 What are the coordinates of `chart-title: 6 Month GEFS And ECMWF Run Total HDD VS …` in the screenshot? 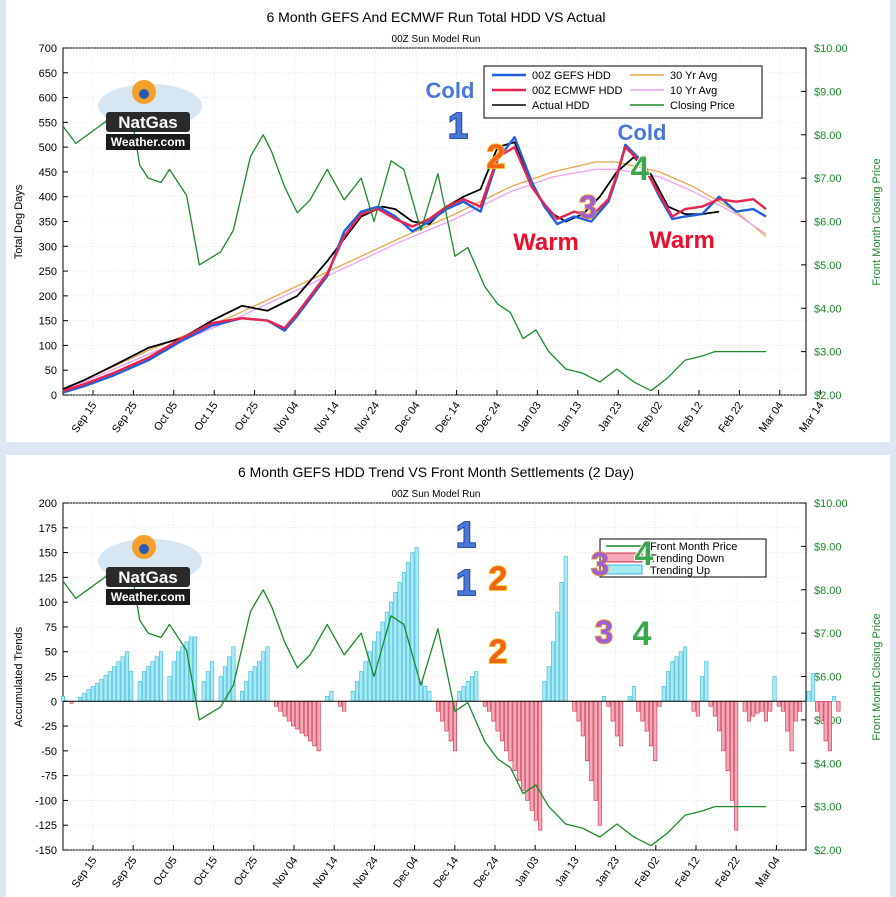 It's located at (436, 17).